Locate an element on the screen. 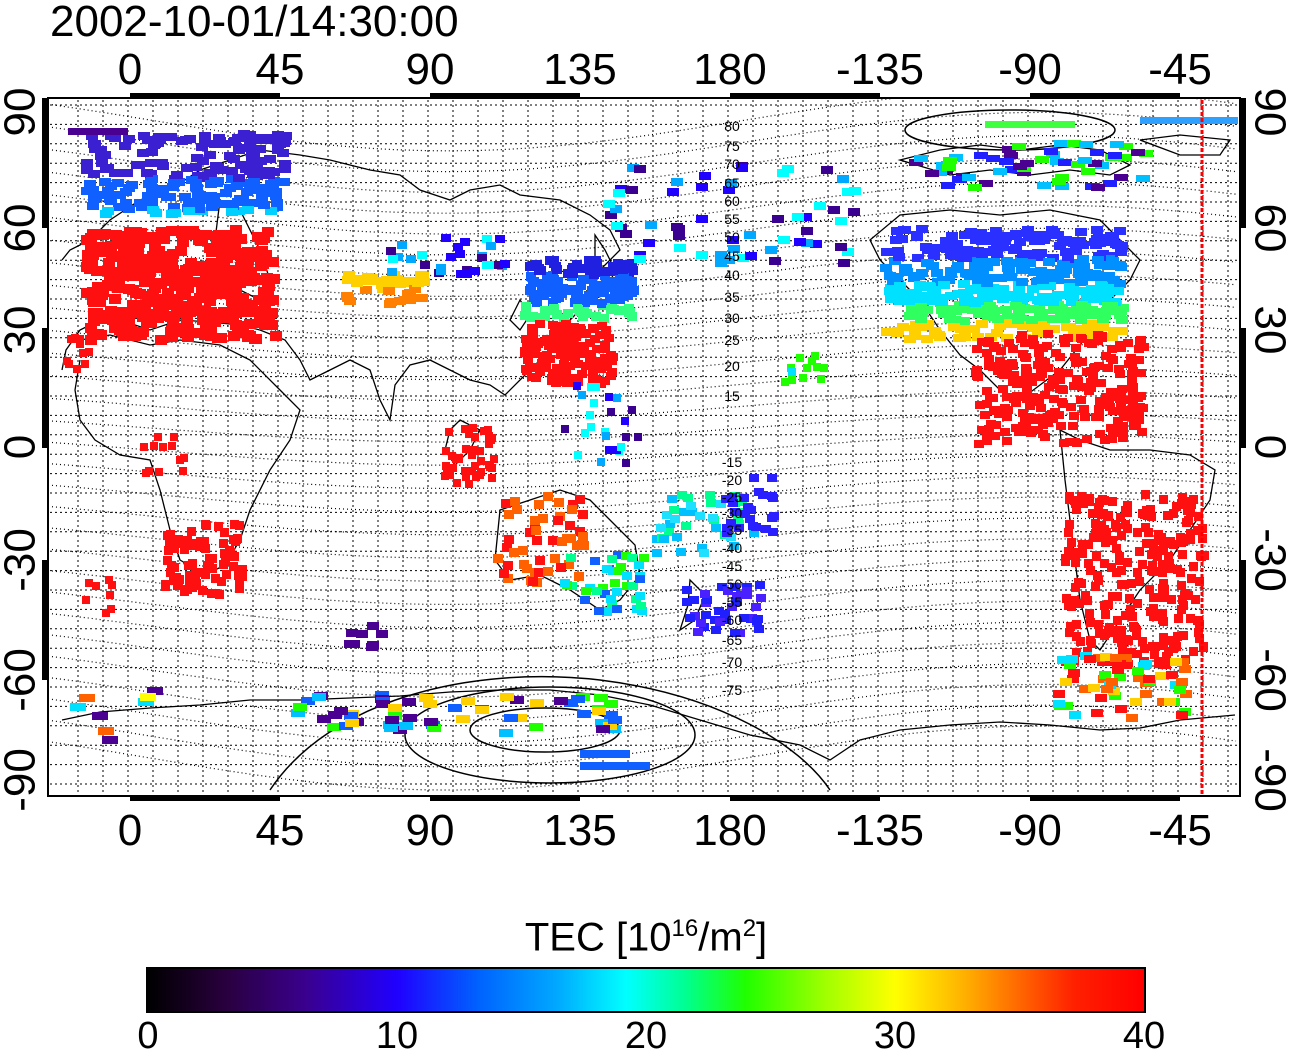 This screenshot has width=1292, height=1058. left-lat-label: 60 is located at coordinates (22, 228).